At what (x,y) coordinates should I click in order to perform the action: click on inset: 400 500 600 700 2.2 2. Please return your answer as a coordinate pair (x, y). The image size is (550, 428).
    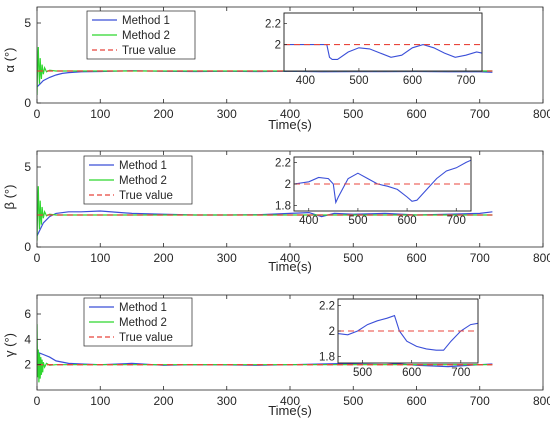
    Looking at the image, I should click on (374, 49).